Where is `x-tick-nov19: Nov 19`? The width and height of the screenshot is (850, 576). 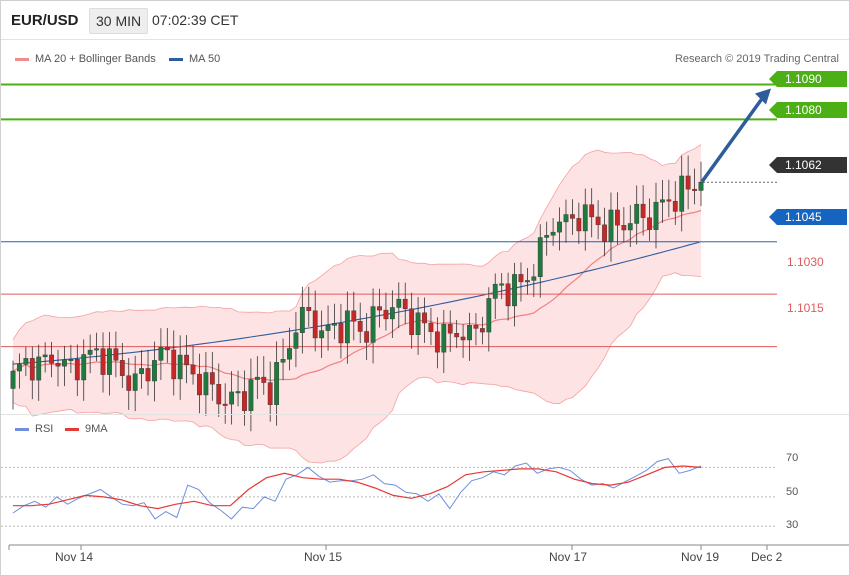 x-tick-nov19: Nov 19 is located at coordinates (700, 557).